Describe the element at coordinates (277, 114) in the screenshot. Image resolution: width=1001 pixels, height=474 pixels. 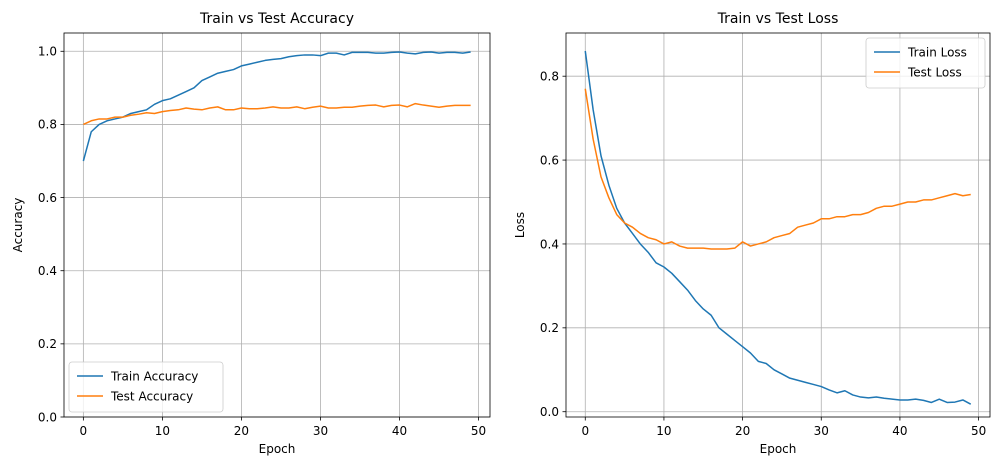
I see `series-line-test-accuracy` at that location.